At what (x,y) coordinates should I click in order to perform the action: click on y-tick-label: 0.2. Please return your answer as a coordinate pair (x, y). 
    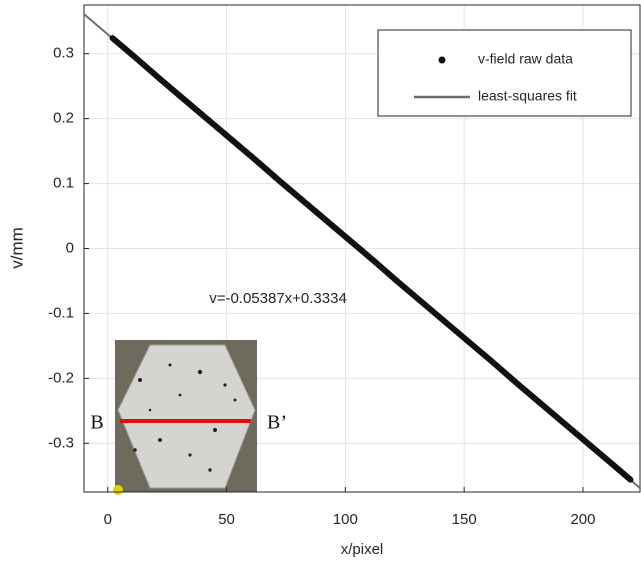
    Looking at the image, I should click on (63, 118).